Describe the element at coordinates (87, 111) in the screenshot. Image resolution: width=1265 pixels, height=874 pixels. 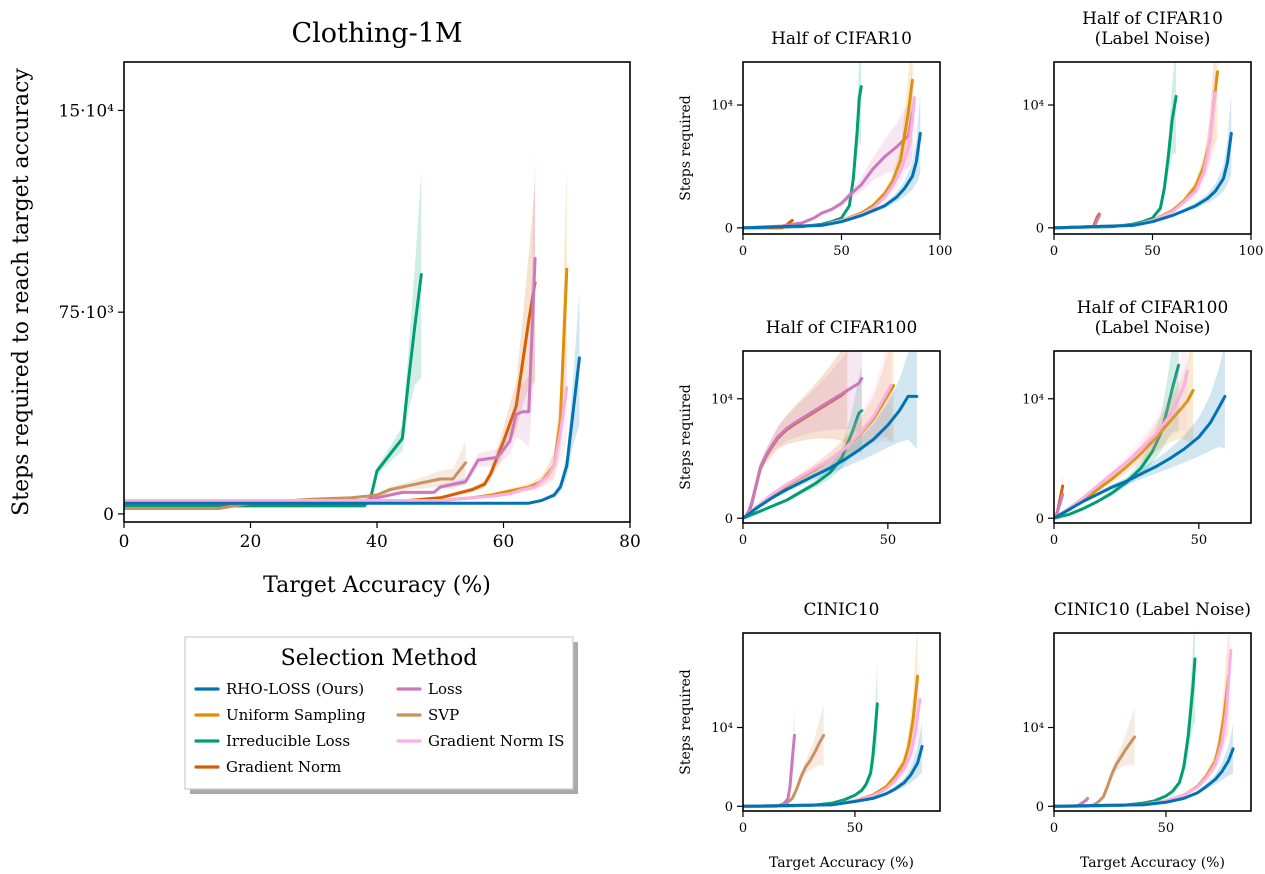
I see `y-tick-label: 15·10⁴` at that location.